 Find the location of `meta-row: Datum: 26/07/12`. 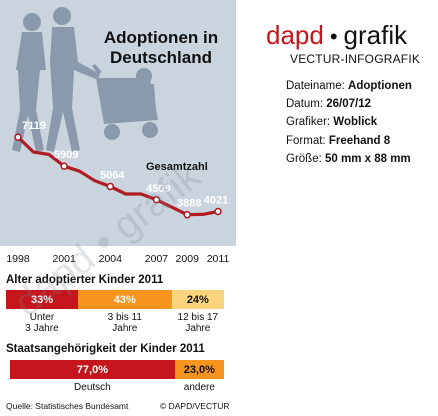

meta-row: Datum: 26/07/12 is located at coordinates (328, 104).